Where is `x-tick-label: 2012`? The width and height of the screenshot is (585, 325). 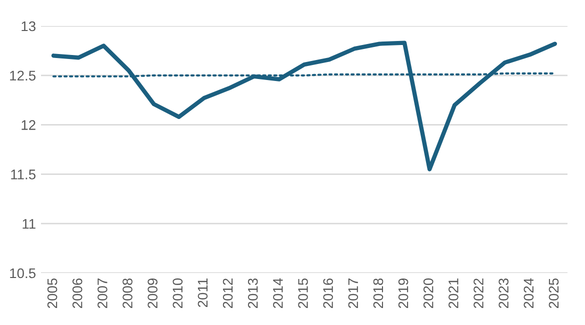
x-tick-label: 2012 is located at coordinates (227, 293).